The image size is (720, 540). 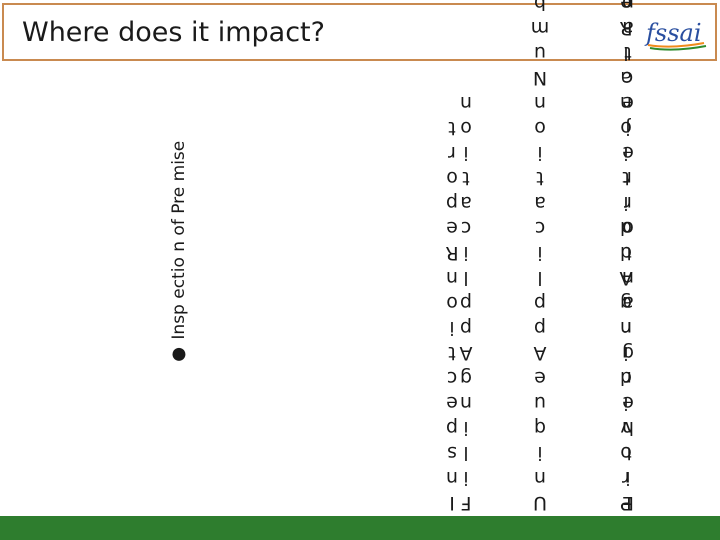 I want to click on bullet-char: l, so click(x=540, y=278).